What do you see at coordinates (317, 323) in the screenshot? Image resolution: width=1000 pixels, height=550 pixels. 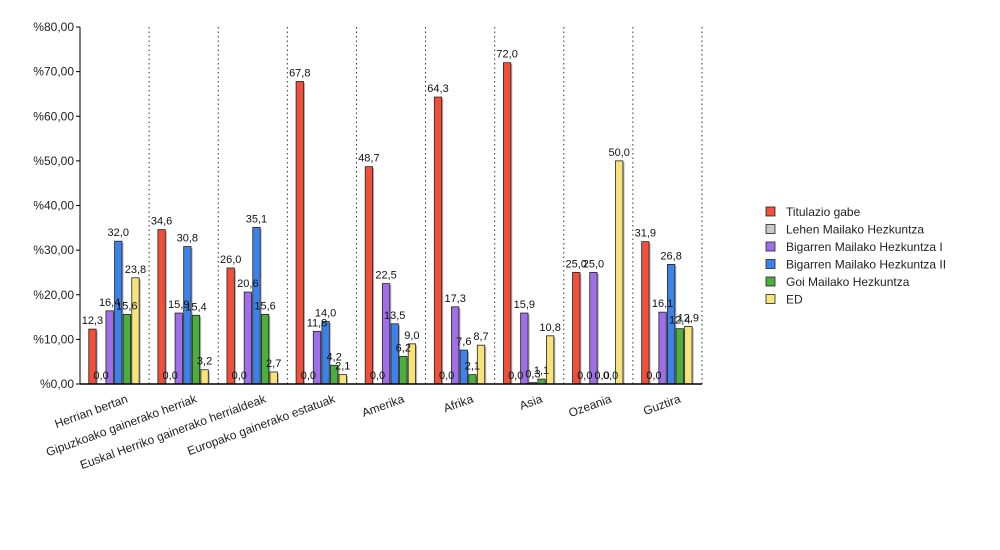 I see `data-label: 11,8` at bounding box center [317, 323].